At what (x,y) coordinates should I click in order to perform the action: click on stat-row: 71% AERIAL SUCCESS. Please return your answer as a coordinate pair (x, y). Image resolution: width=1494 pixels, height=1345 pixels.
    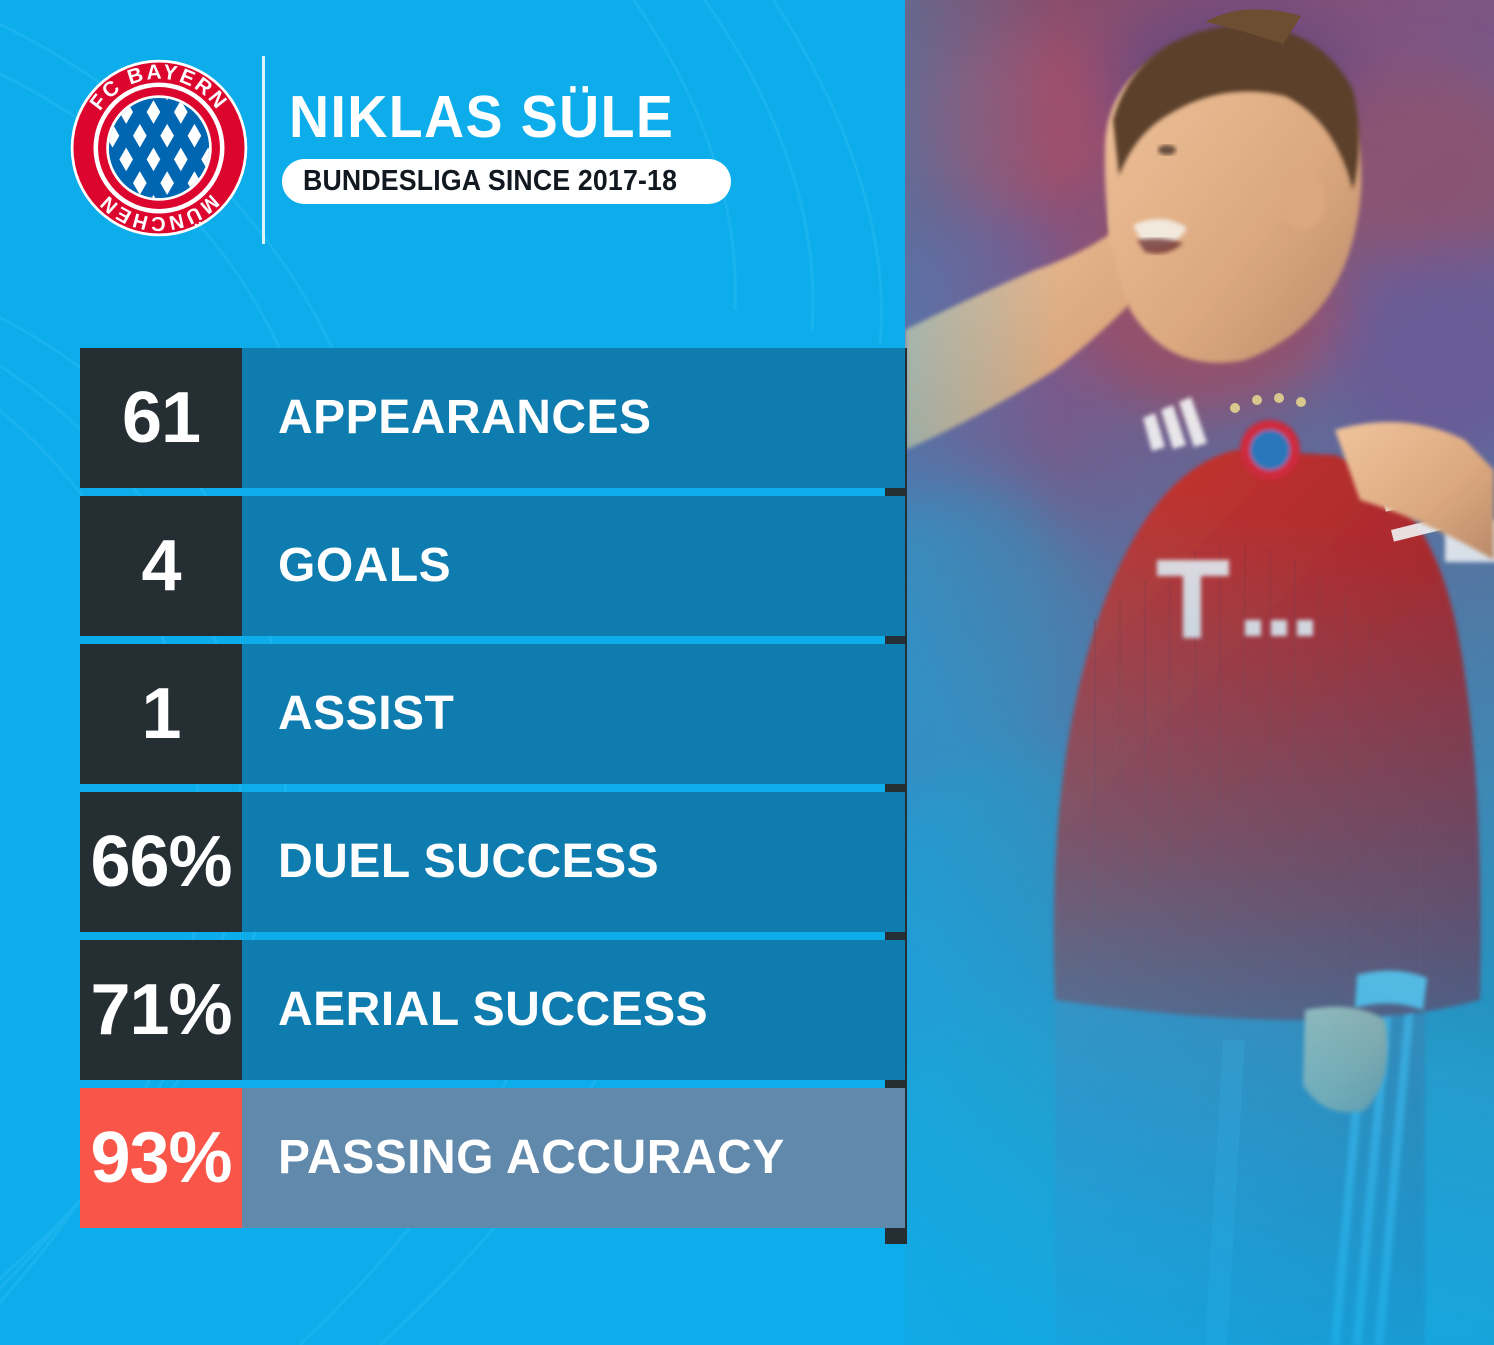
    Looking at the image, I should click on (492, 1010).